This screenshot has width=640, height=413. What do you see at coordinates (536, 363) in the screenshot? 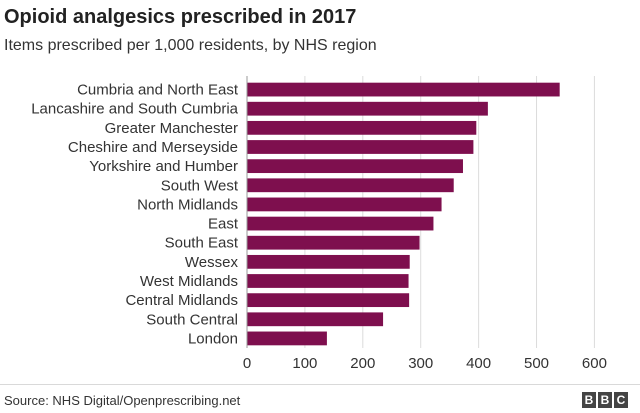
I see `x-tick-label: 500` at bounding box center [536, 363].